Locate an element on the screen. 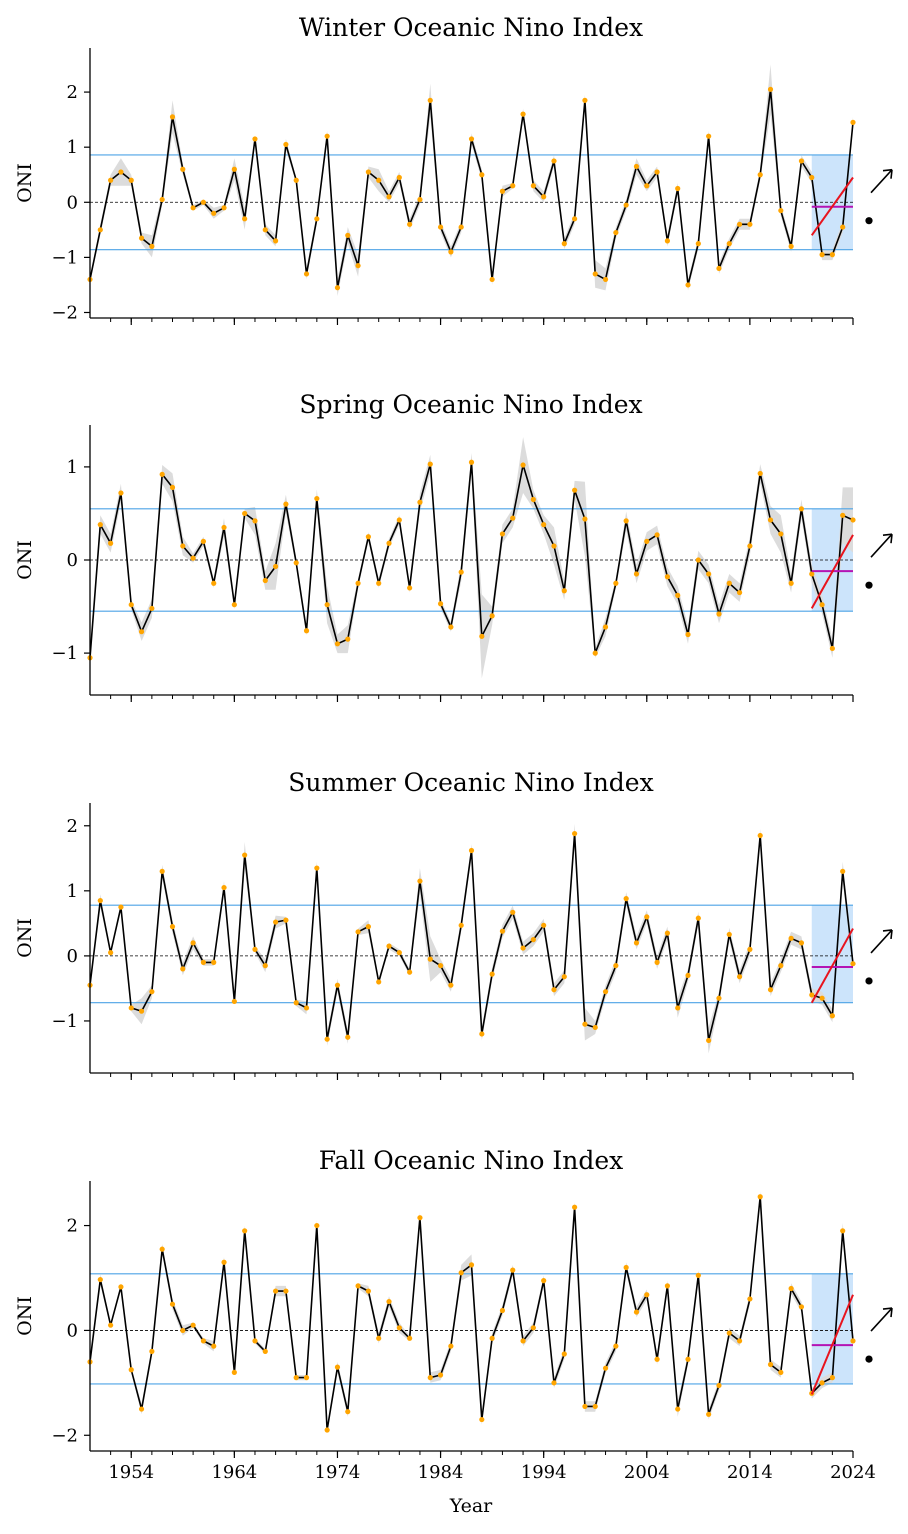  recent-mean-dot-icon is located at coordinates (869, 585).